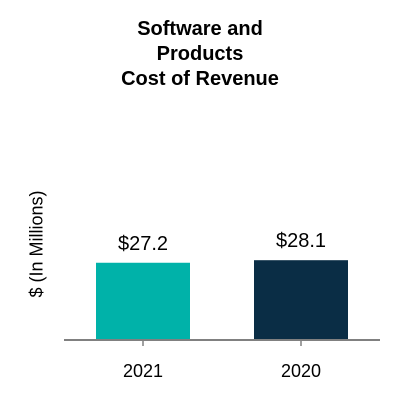 The width and height of the screenshot is (400, 400). Describe the element at coordinates (200, 29) in the screenshot. I see `chart-title-line-1: Software and` at that location.